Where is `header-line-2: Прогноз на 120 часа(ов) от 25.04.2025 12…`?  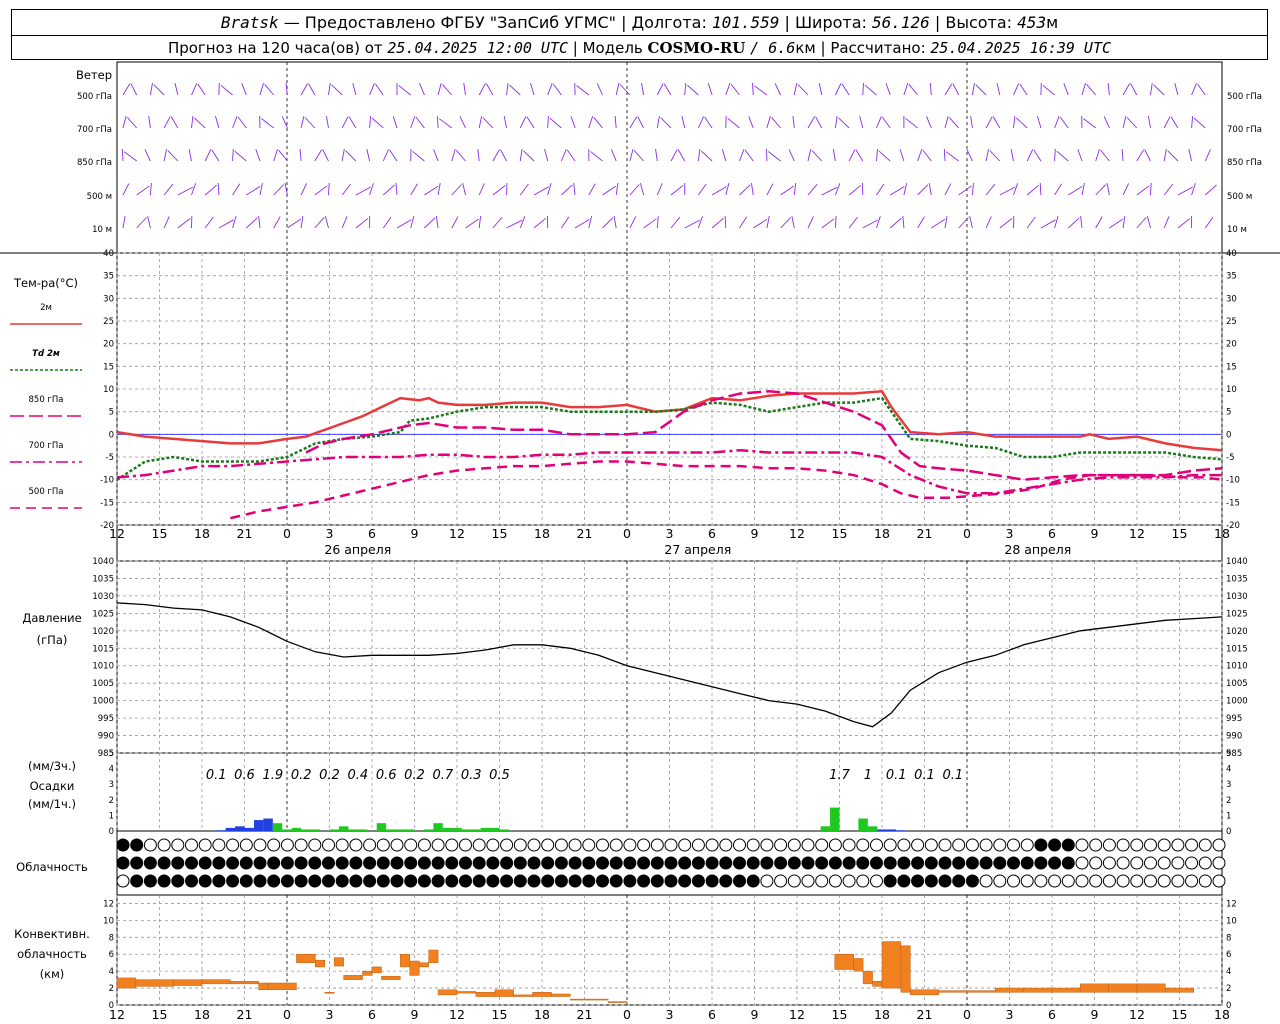 header-line-2: Прогноз на 120 часа(ов) от 25.04.2025 12… is located at coordinates (639, 48).